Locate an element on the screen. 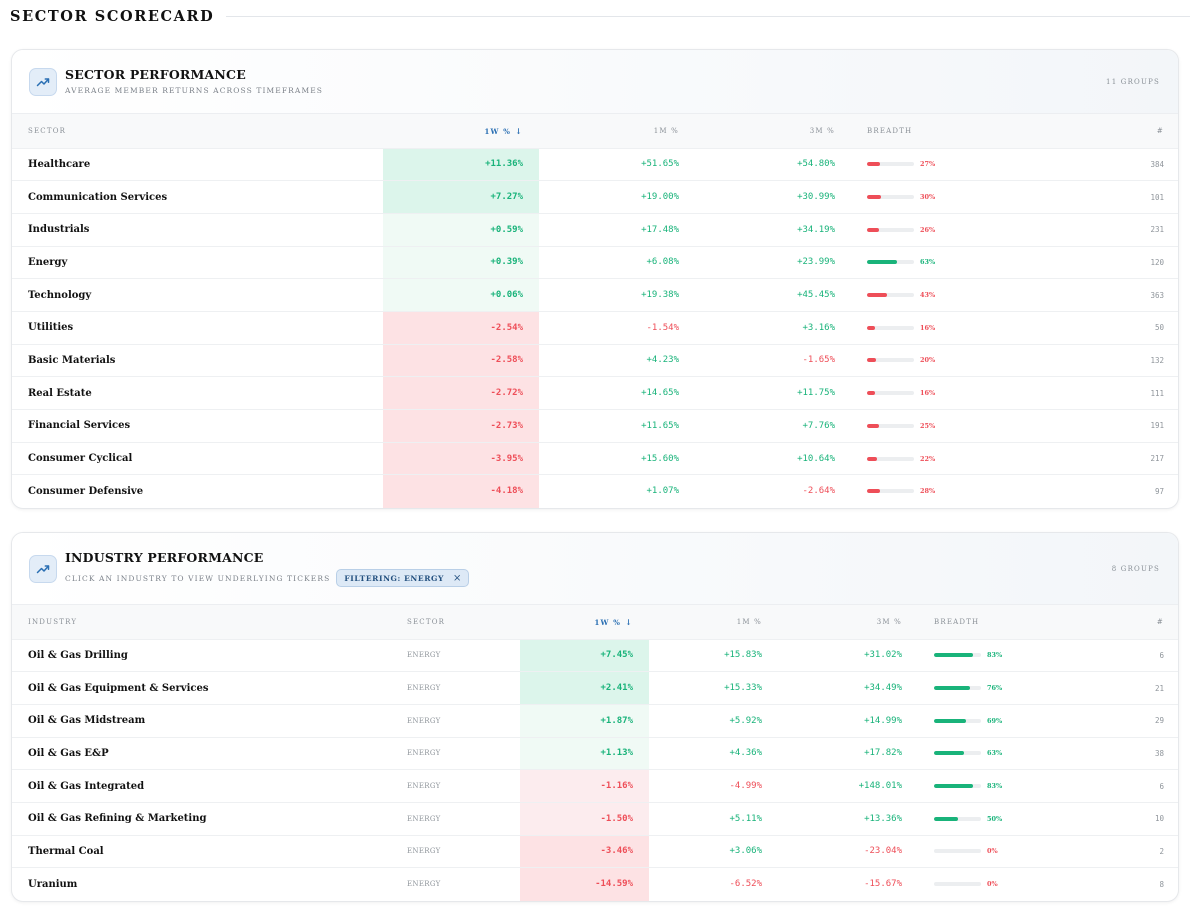 The height and width of the screenshot is (915, 1200). industry-name-cell: Oil & Gas Midstream is located at coordinates (87, 721).